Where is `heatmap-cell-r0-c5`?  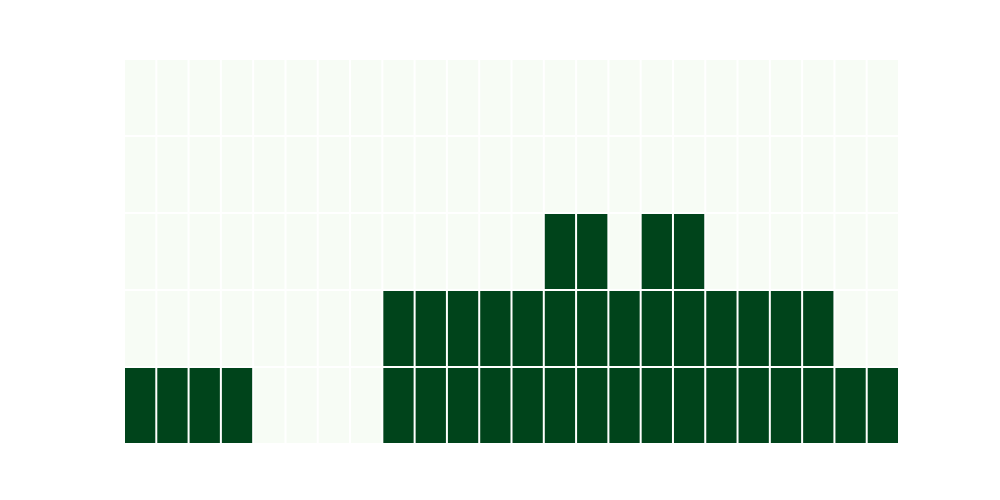 heatmap-cell-r0-c5 is located at coordinates (301, 97).